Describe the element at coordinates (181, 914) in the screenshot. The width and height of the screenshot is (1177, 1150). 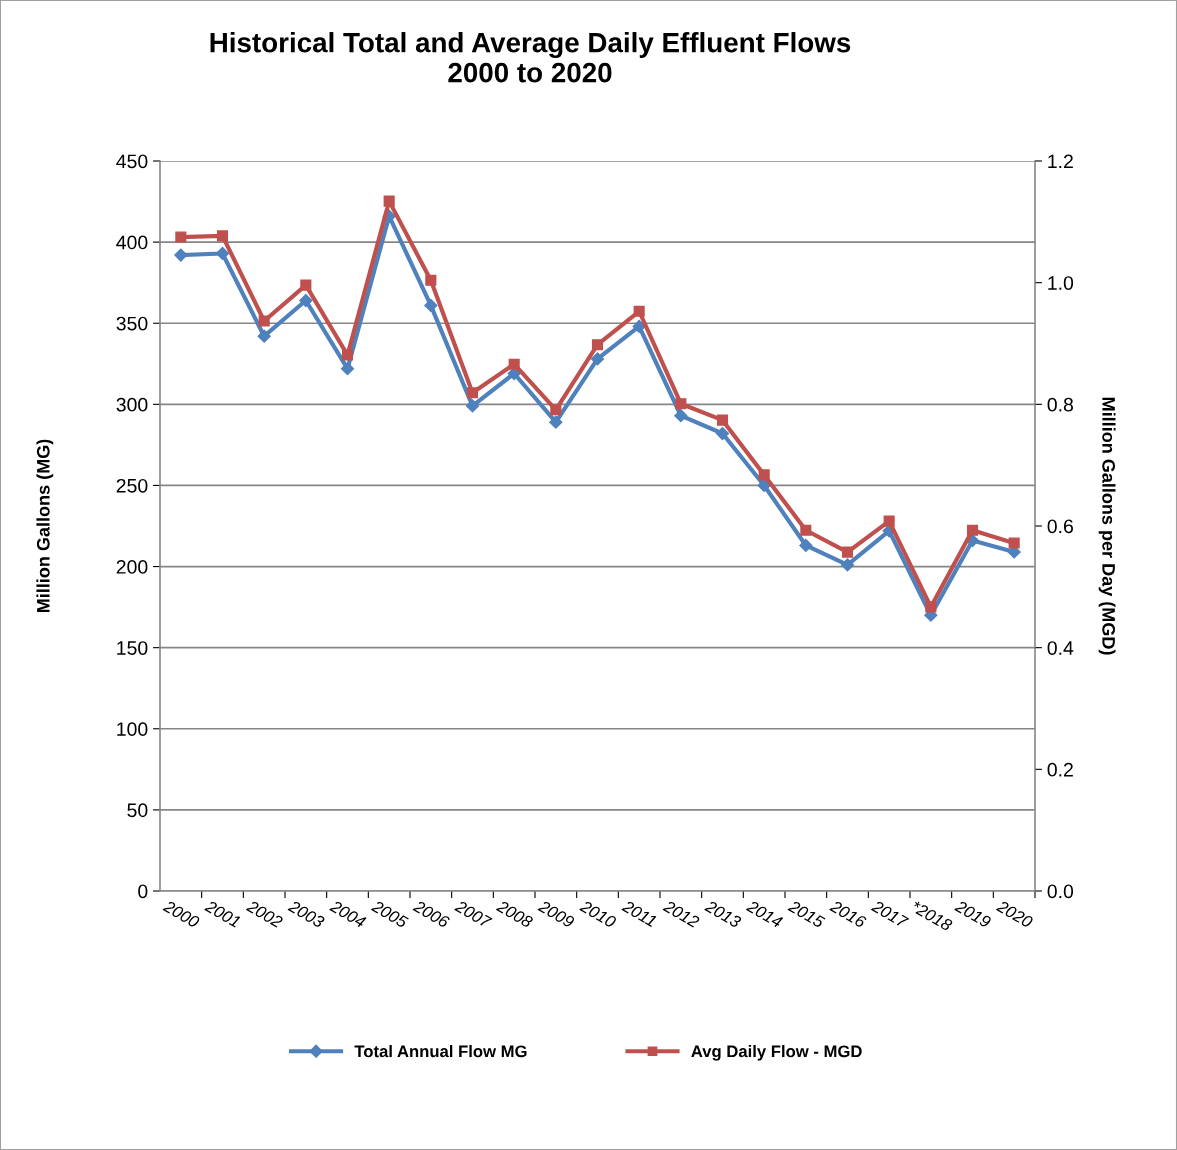
I see `x-tick-label: 2000` at that location.